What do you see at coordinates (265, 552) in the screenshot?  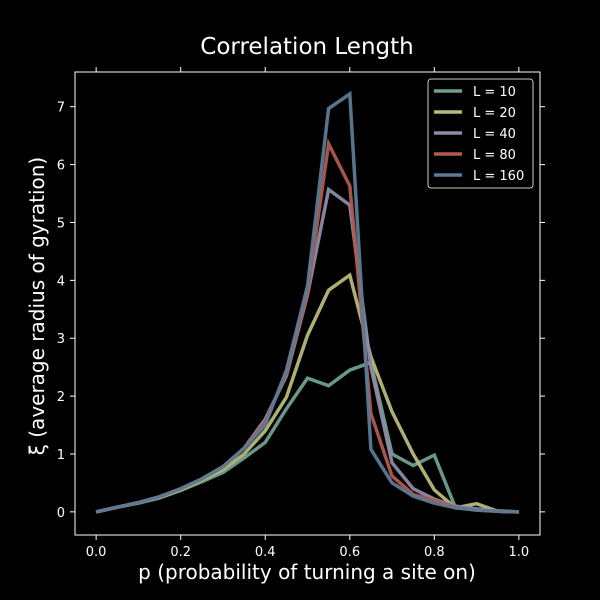 I see `x-tick-label: 0.4` at bounding box center [265, 552].